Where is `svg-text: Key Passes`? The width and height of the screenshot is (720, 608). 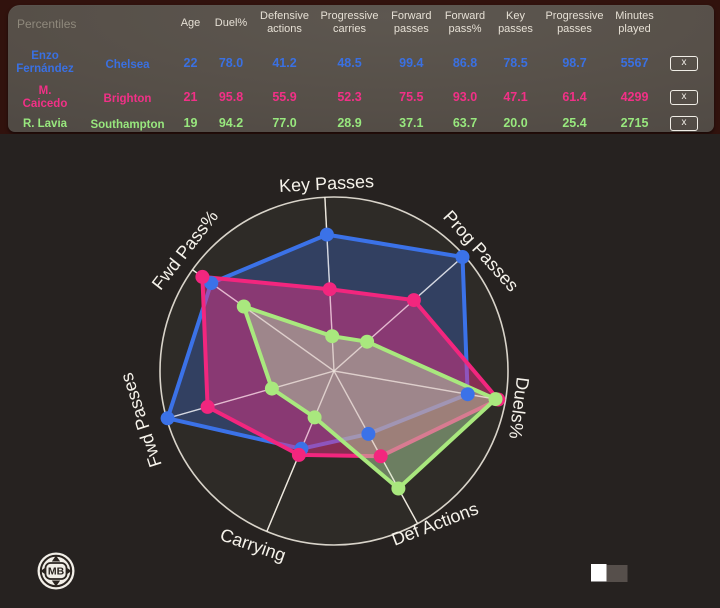
svg-text: Key Passes is located at coordinates (327, 183).